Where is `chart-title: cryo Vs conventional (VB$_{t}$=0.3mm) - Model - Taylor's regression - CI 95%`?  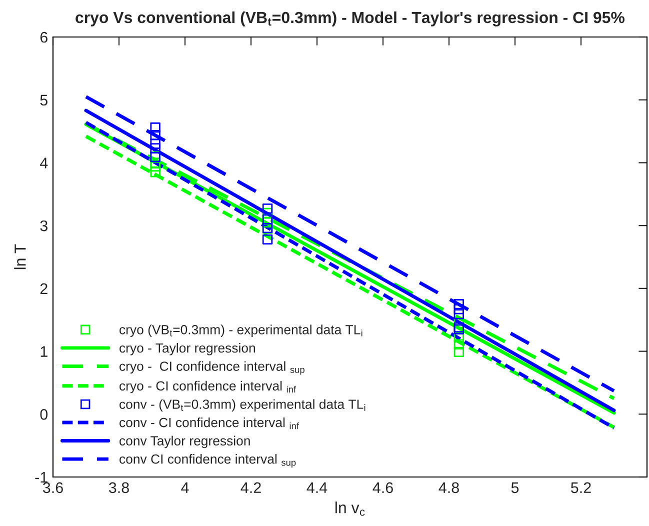
chart-title: cryo Vs conventional (VB$_{t}$=0.3mm) - Model - Taylor's regression - CI 95% is located at coordinates (350, 18).